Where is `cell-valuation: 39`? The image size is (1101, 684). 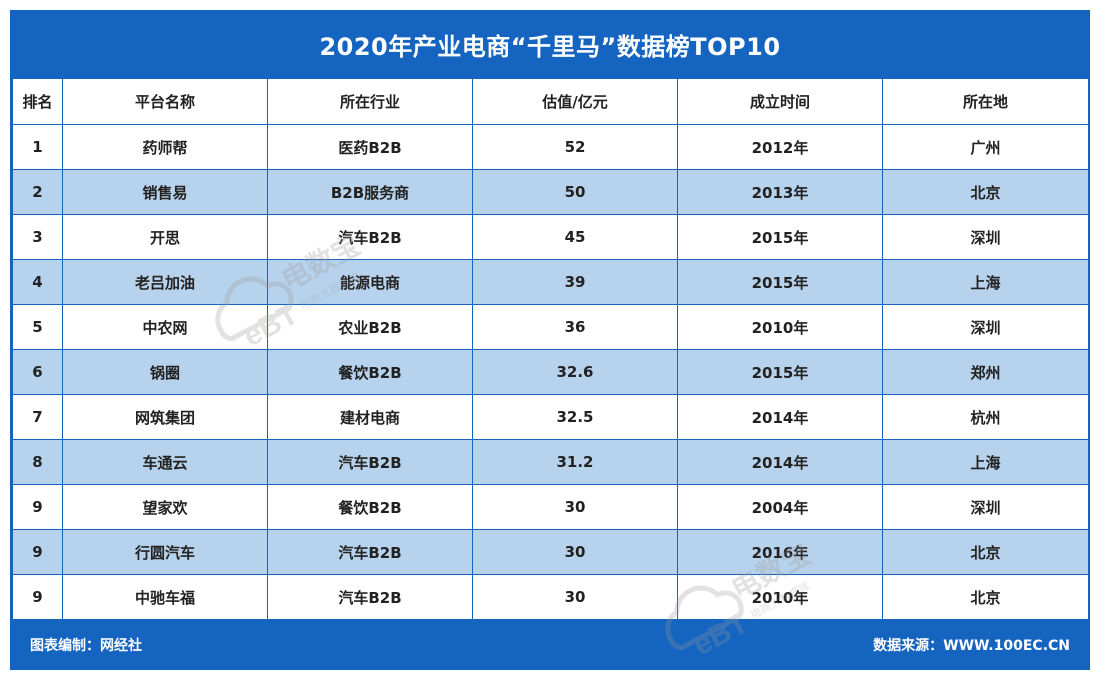
cell-valuation: 39 is located at coordinates (575, 282).